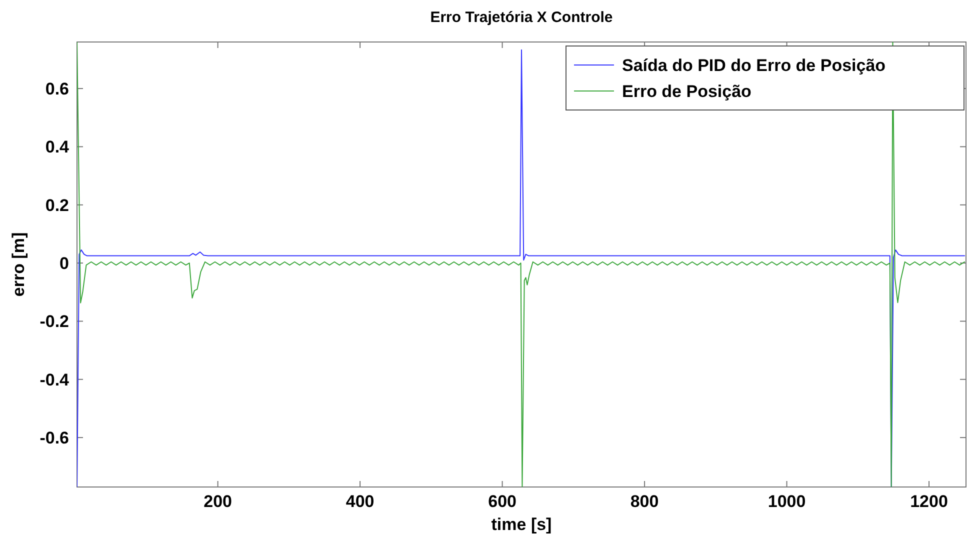 The image size is (972, 538). I want to click on x-tick-label: 200, so click(218, 501).